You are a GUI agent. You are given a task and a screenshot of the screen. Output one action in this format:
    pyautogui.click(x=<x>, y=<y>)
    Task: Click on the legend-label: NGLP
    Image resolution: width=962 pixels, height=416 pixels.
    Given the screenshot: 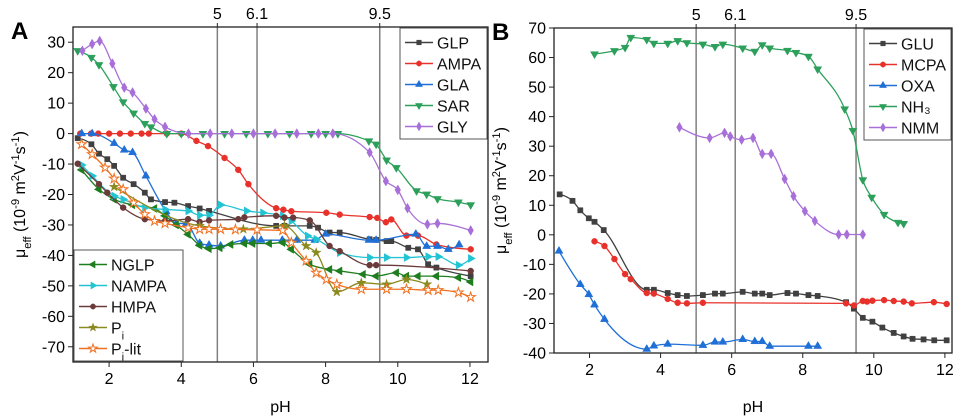 What is the action you would take?
    pyautogui.click(x=133, y=266)
    